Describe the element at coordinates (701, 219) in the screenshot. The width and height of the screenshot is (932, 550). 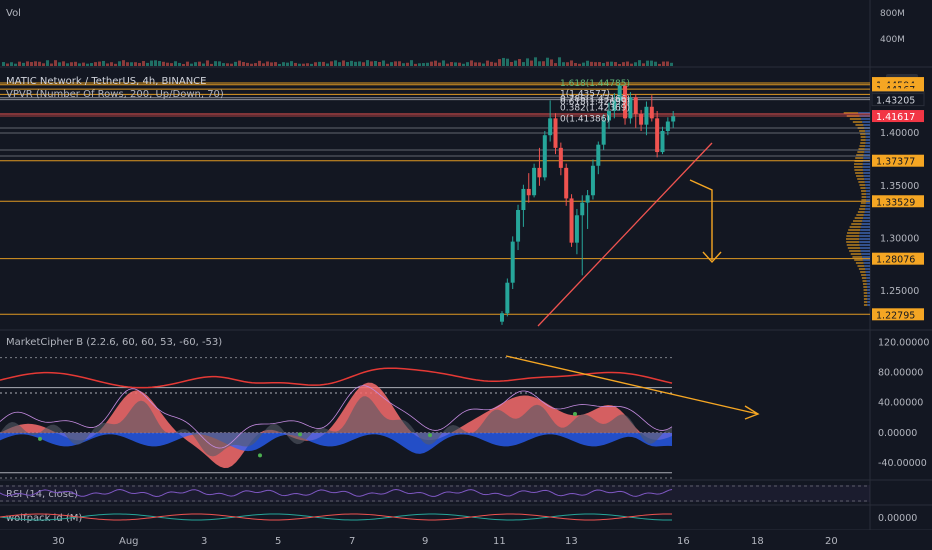
I see `projection-arrow` at that location.